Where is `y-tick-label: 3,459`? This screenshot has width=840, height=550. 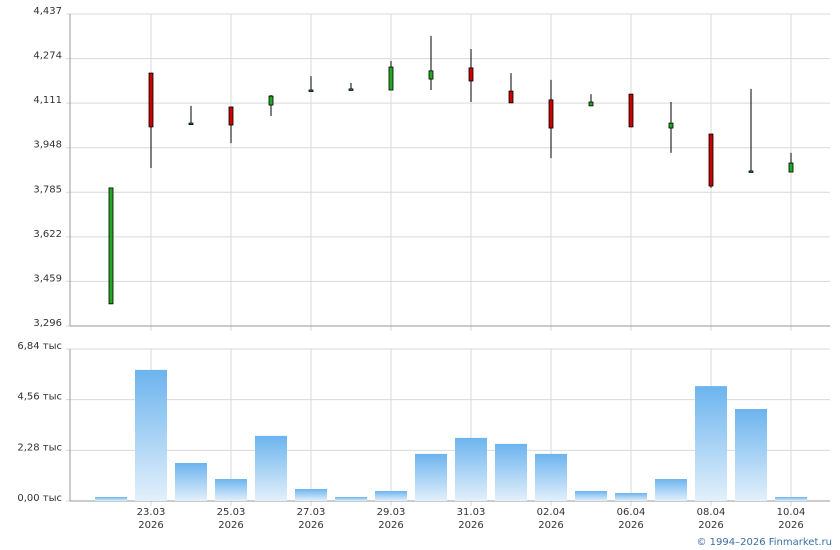
y-tick-label: 3,459 is located at coordinates (47, 278).